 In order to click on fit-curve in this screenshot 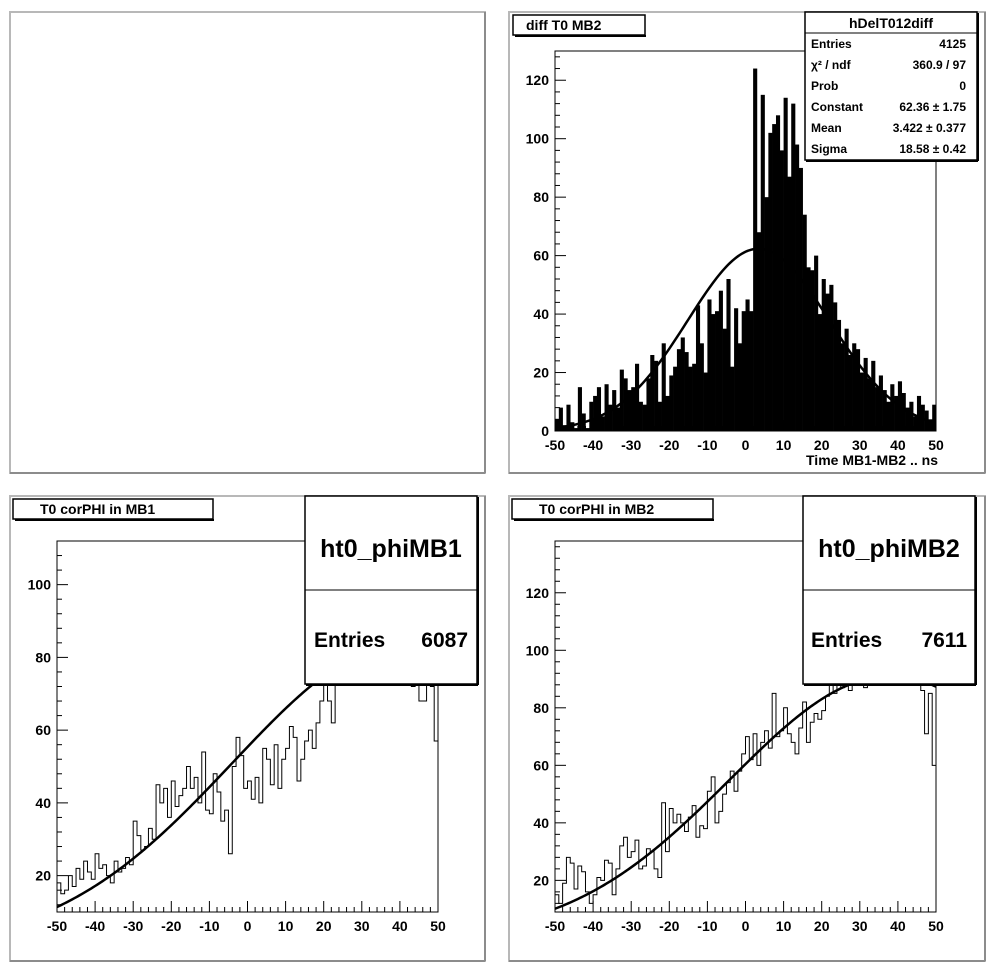, I will do `click(745, 338)`.